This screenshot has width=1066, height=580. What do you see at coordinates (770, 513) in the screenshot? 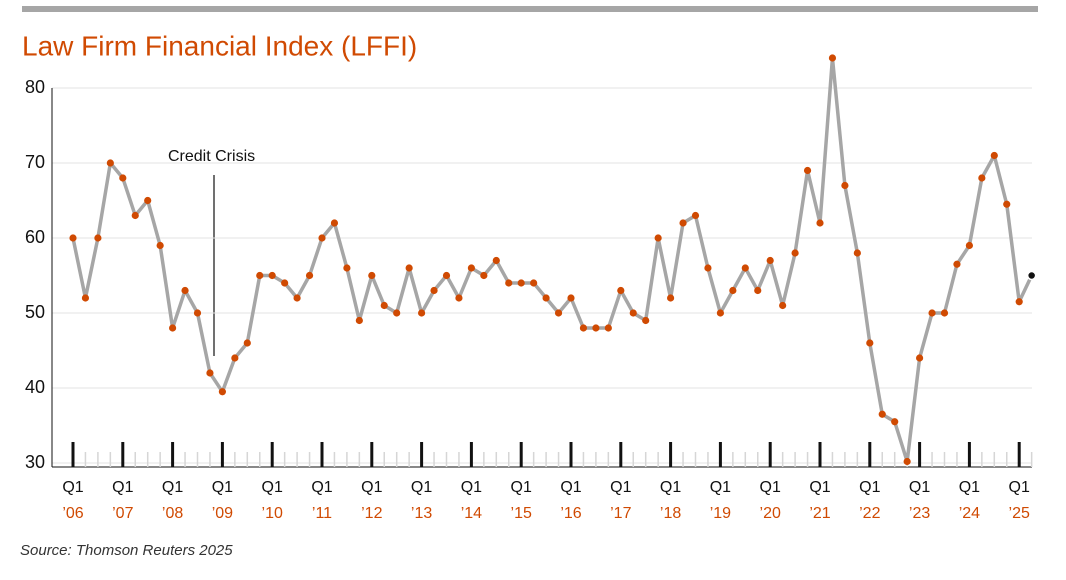
I see `x-tick-label: ’20` at bounding box center [770, 513].